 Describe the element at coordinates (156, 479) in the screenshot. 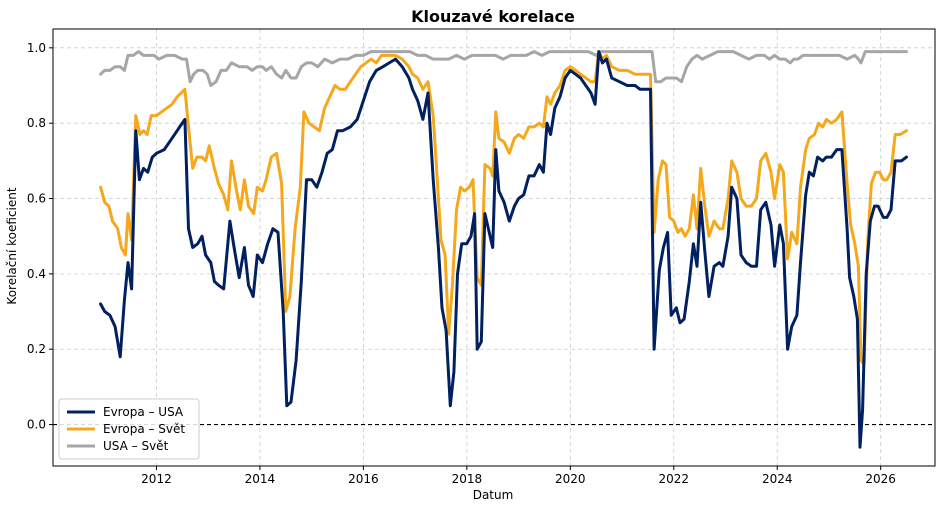

I see `x-tick-label: 2012` at that location.